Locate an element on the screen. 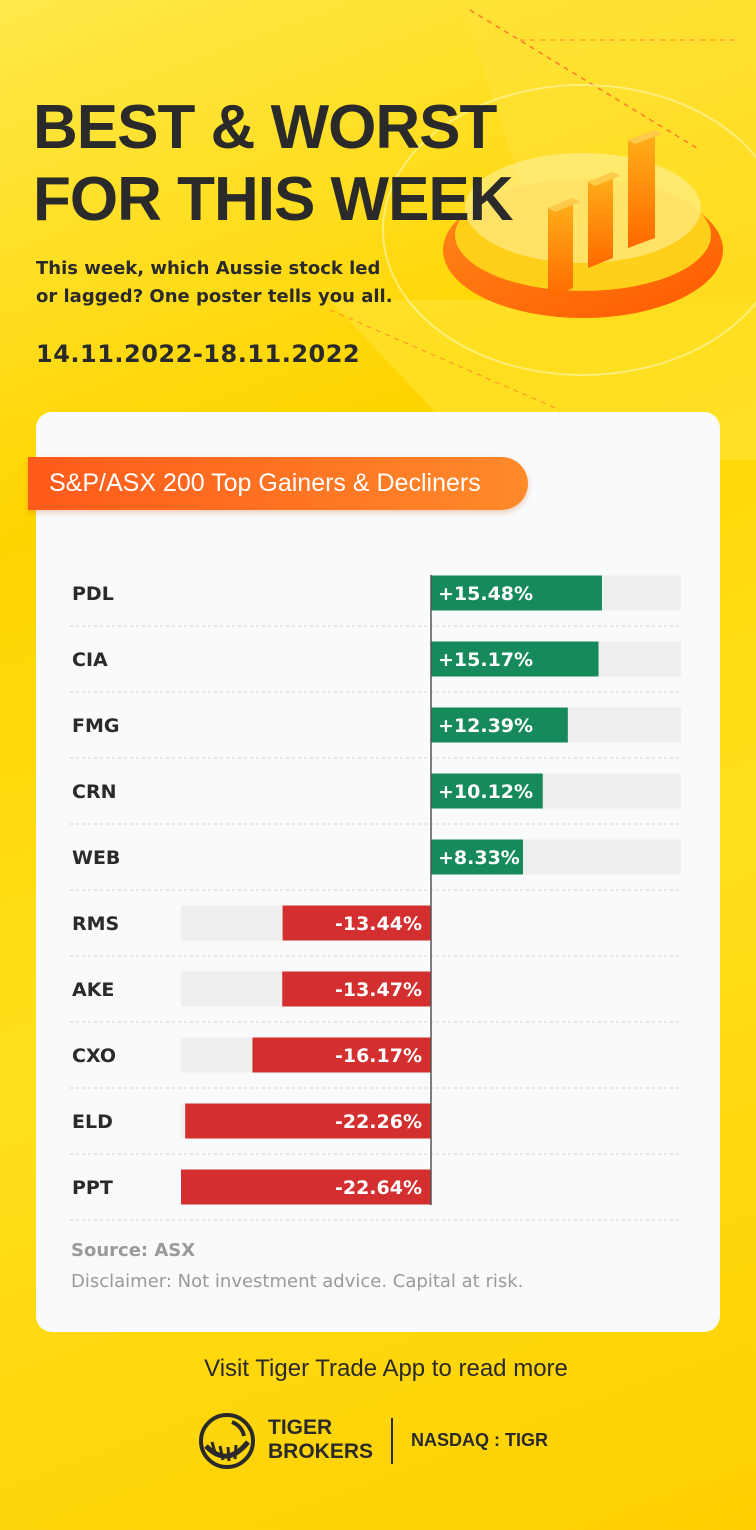 The image size is (756, 1530). category-label: PDL is located at coordinates (93, 594).